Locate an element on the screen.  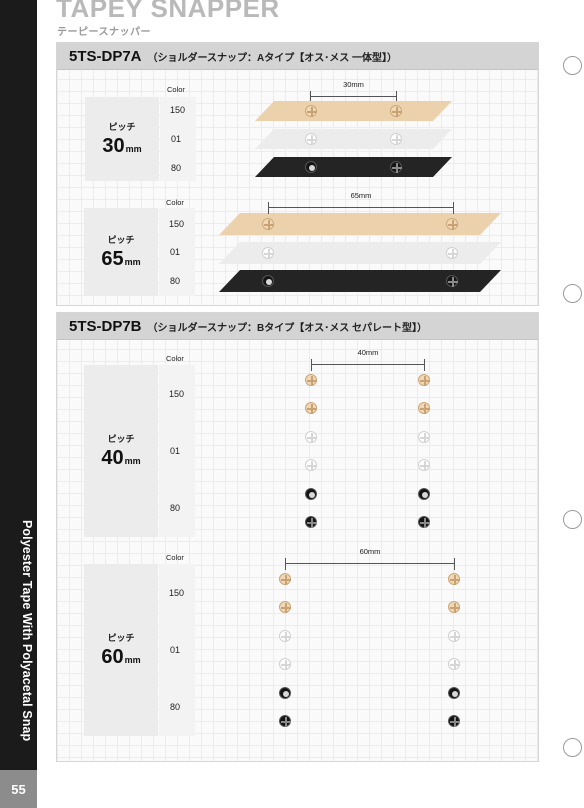
dimension-label: 30mm is located at coordinates (353, 84).